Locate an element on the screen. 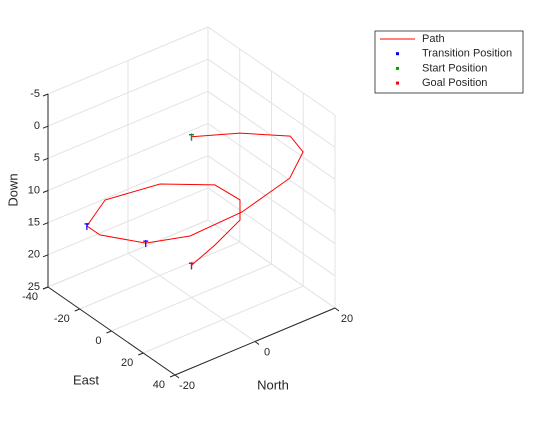 This screenshot has width=560, height=425. z-tick-label: -5 is located at coordinates (35, 94).